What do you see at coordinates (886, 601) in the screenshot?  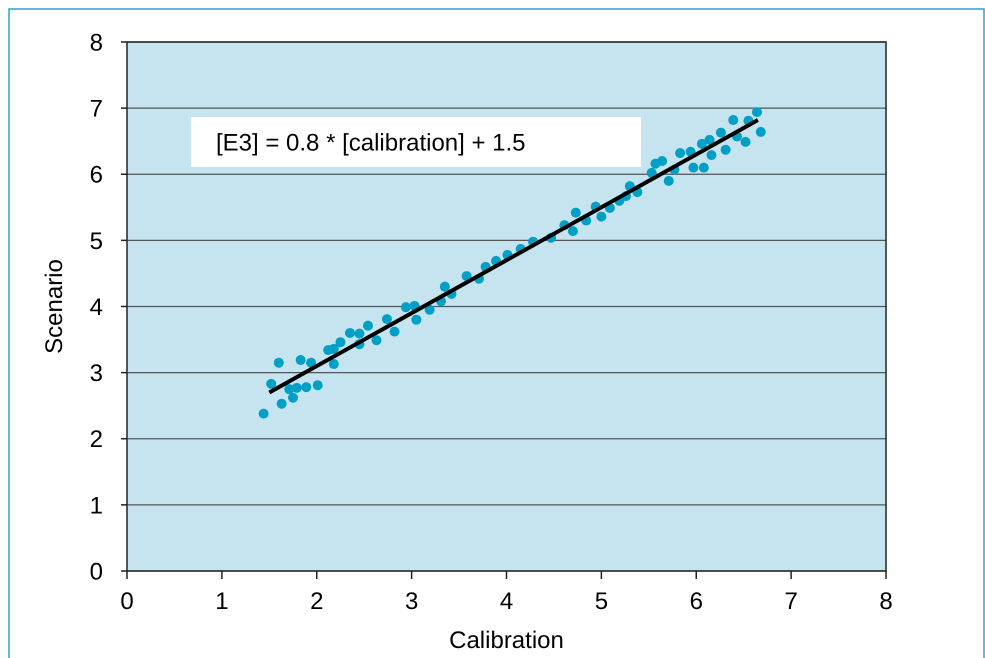 I see `x-tick-label: 8` at bounding box center [886, 601].